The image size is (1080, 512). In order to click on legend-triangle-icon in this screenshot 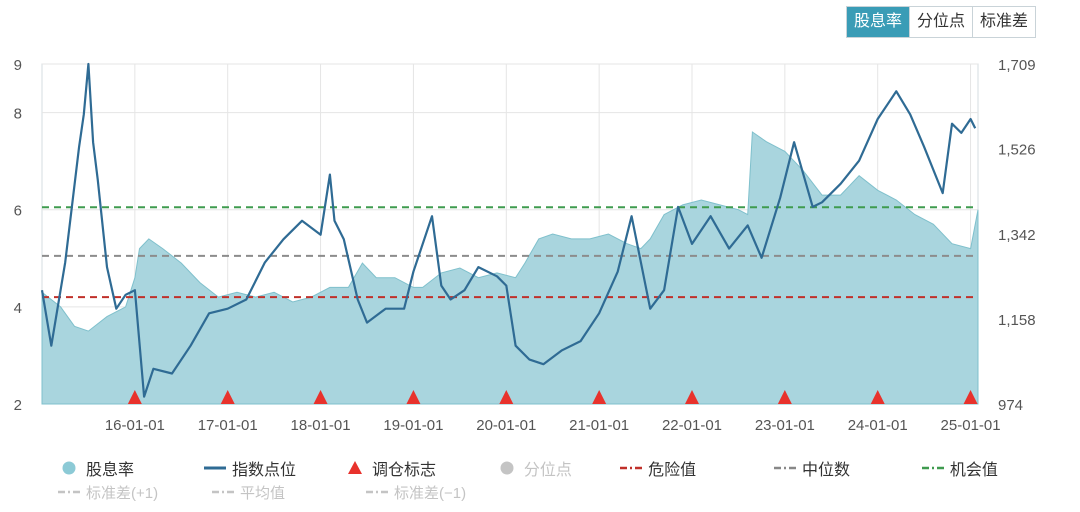, I will do `click(355, 467)`.